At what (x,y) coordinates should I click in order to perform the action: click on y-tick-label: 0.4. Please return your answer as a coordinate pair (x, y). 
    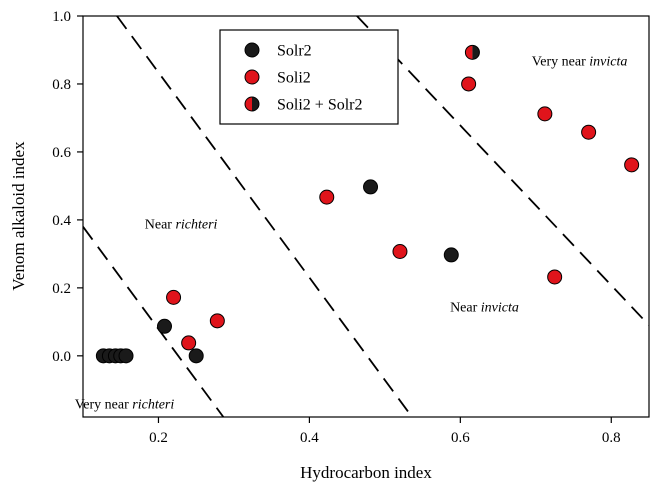
    Looking at the image, I should click on (61, 221).